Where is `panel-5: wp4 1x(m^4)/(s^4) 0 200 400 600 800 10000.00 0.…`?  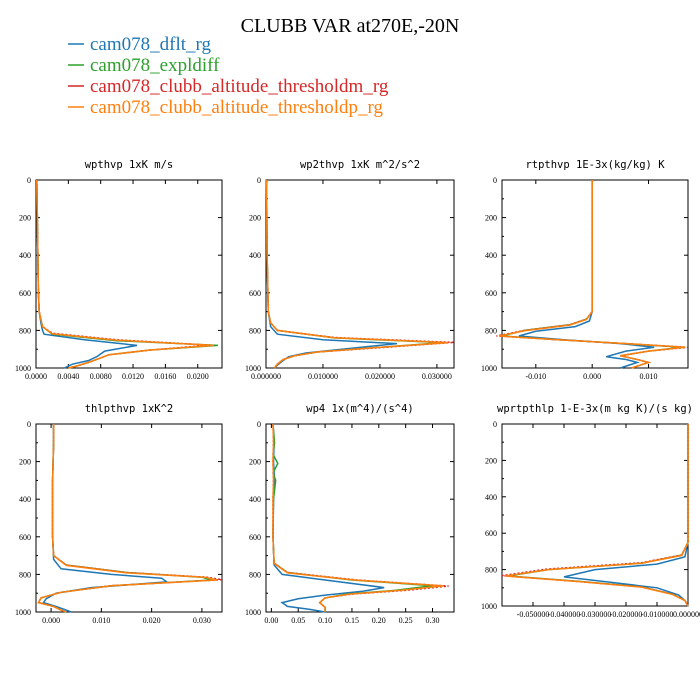 panel-5: wp4 1x(m^4)/(s^4) 0 200 400 600 800 10000.00 0.… is located at coordinates (350, 514).